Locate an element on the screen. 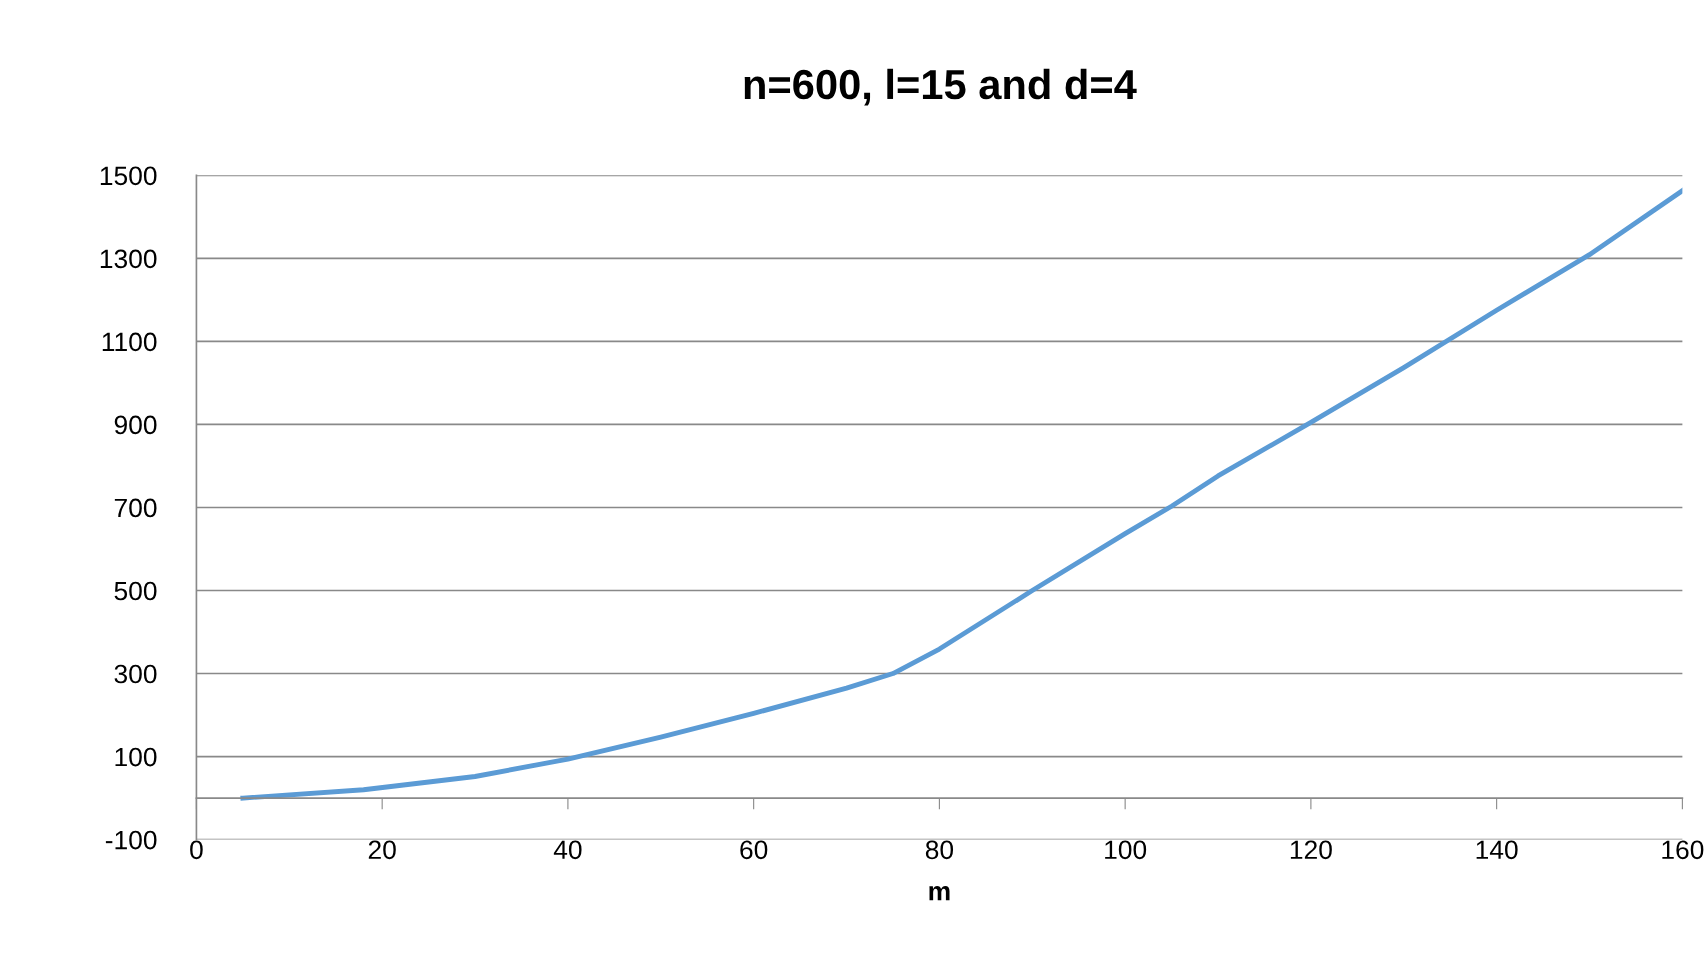 The width and height of the screenshot is (1708, 953). y-tick-label: 1500 is located at coordinates (128, 176).